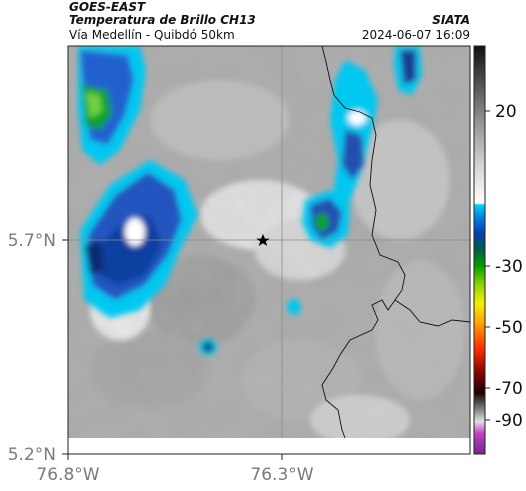 This screenshot has width=526, height=491. I want to click on product-title: Temperatura de Brillo CH13, so click(162, 20).